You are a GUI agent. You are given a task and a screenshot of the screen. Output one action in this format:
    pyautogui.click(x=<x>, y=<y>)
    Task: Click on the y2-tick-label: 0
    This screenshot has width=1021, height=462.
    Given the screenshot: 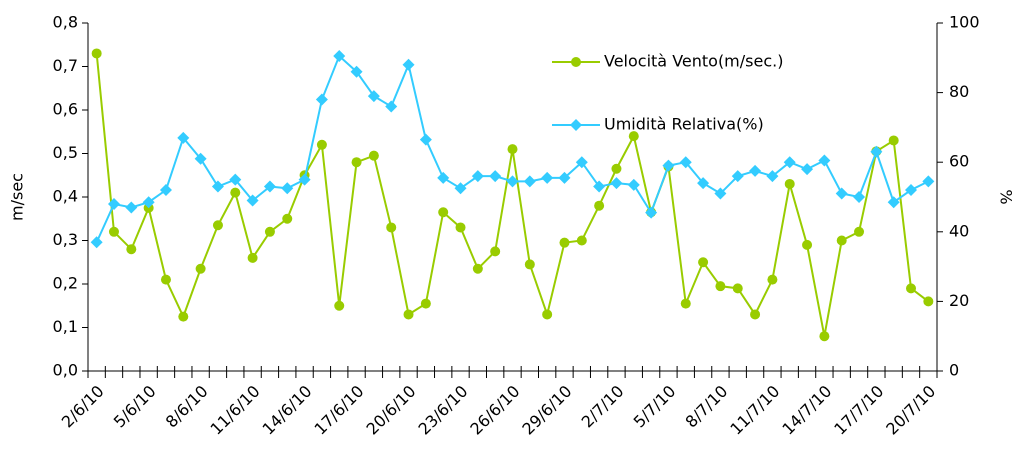 What is the action you would take?
    pyautogui.click(x=954, y=370)
    